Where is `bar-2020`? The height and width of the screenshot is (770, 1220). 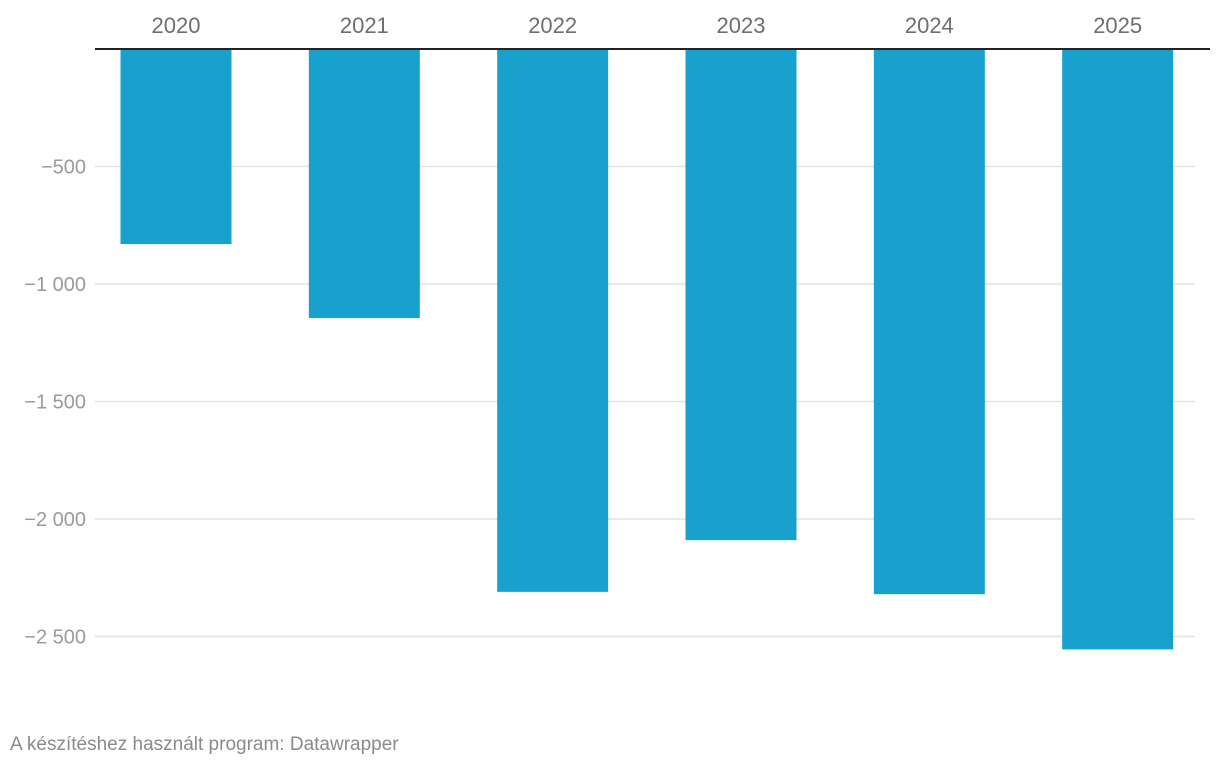
bar-2020 is located at coordinates (176, 147).